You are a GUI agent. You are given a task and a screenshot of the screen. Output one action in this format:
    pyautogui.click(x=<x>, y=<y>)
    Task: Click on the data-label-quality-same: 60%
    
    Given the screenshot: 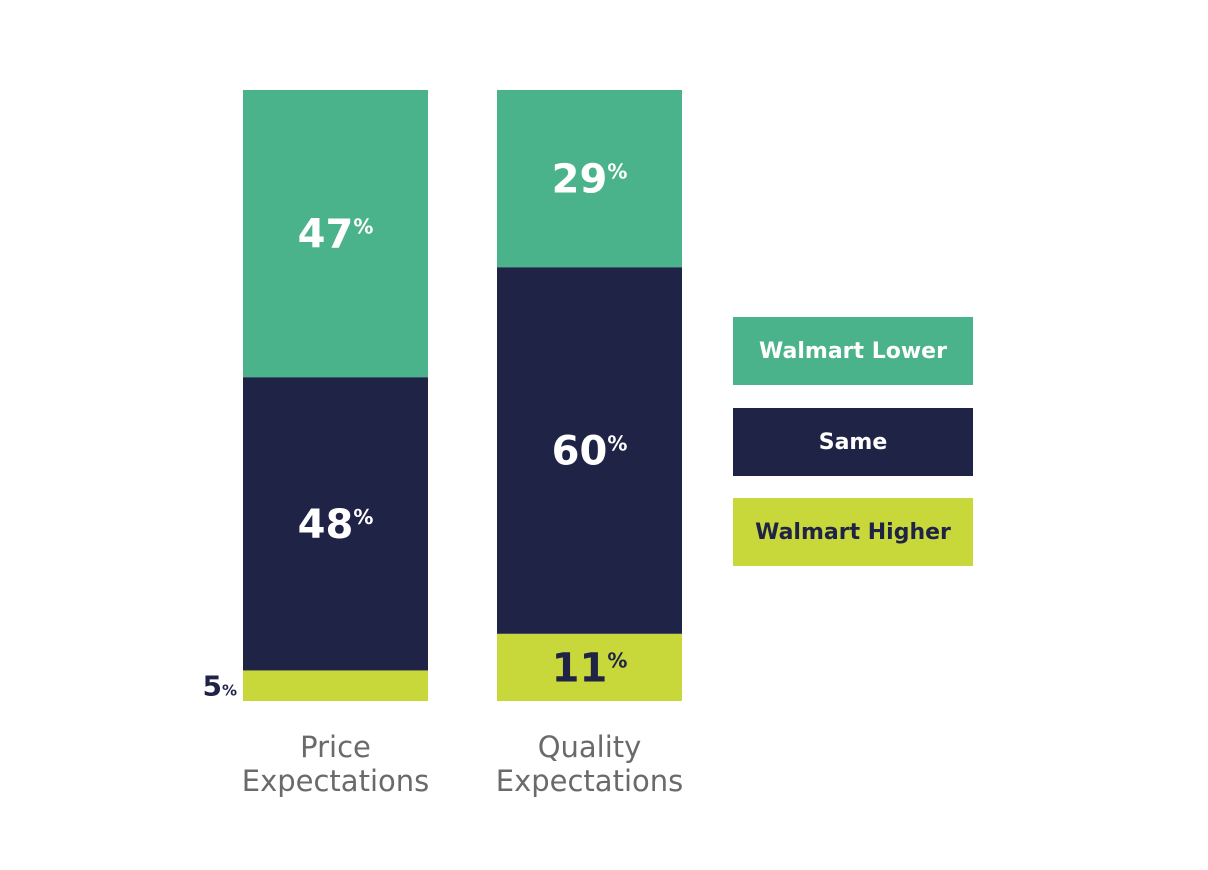 What is the action you would take?
    pyautogui.click(x=590, y=451)
    